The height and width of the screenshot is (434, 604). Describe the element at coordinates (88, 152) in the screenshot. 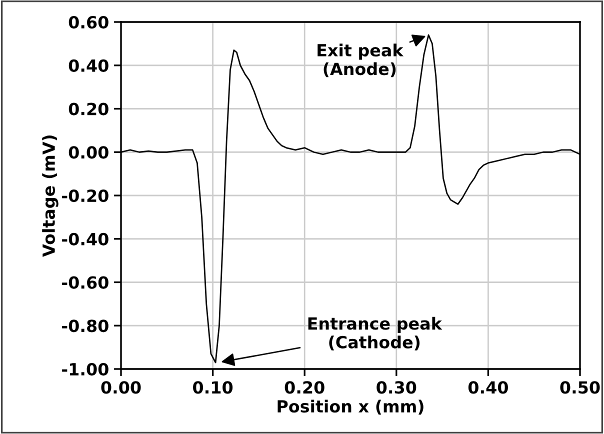

I see `y-tick-label: 0.00` at that location.